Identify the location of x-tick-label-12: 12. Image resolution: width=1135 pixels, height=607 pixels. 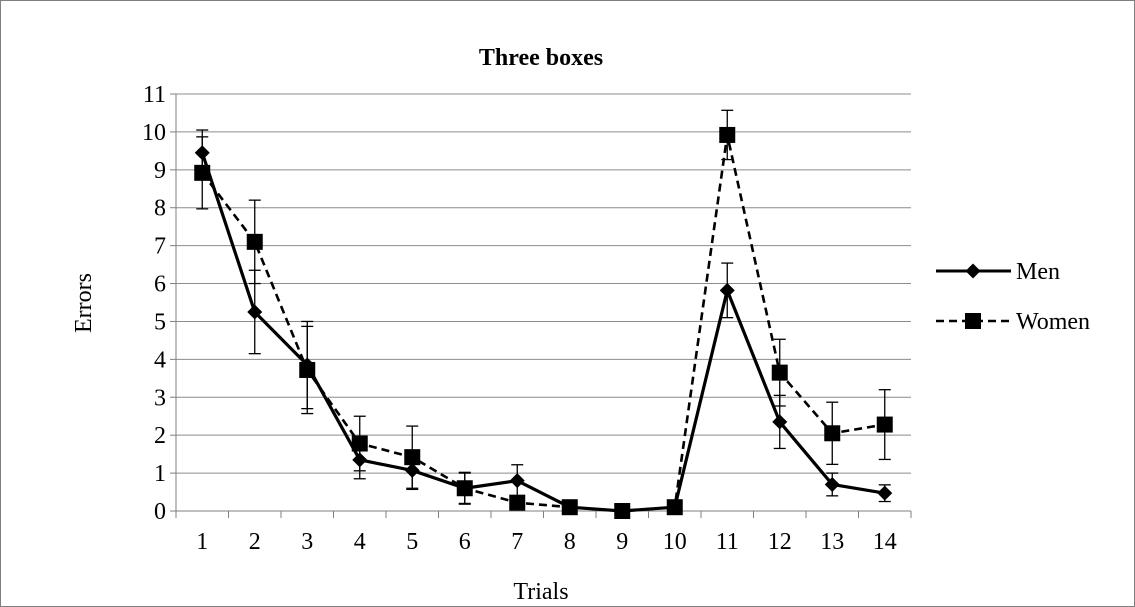
(780, 542).